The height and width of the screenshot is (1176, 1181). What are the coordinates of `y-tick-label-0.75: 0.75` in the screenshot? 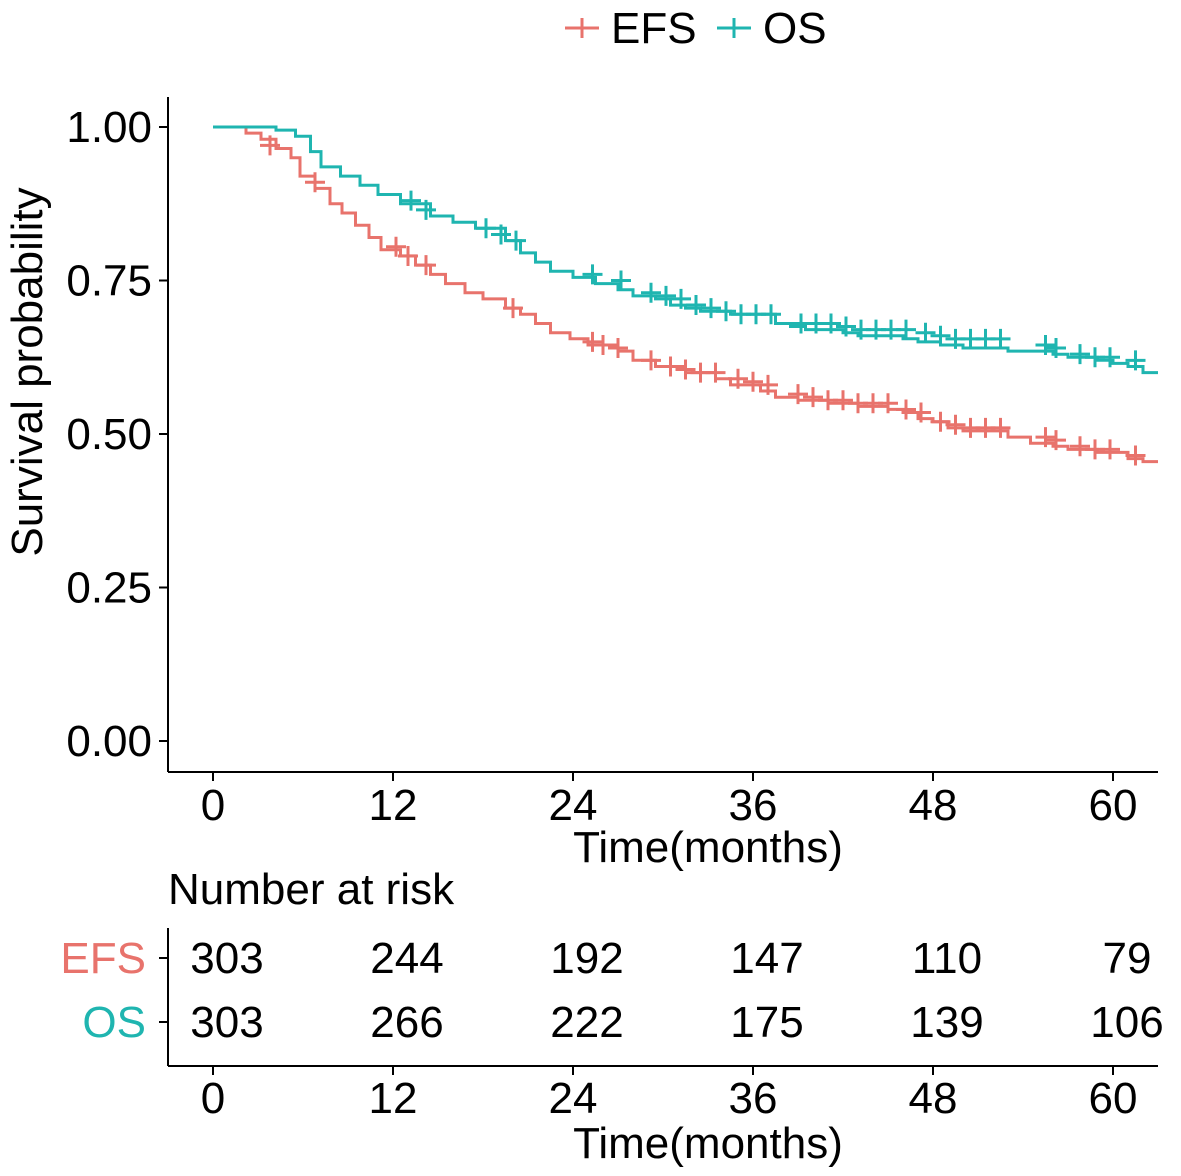 It's located at (109, 281).